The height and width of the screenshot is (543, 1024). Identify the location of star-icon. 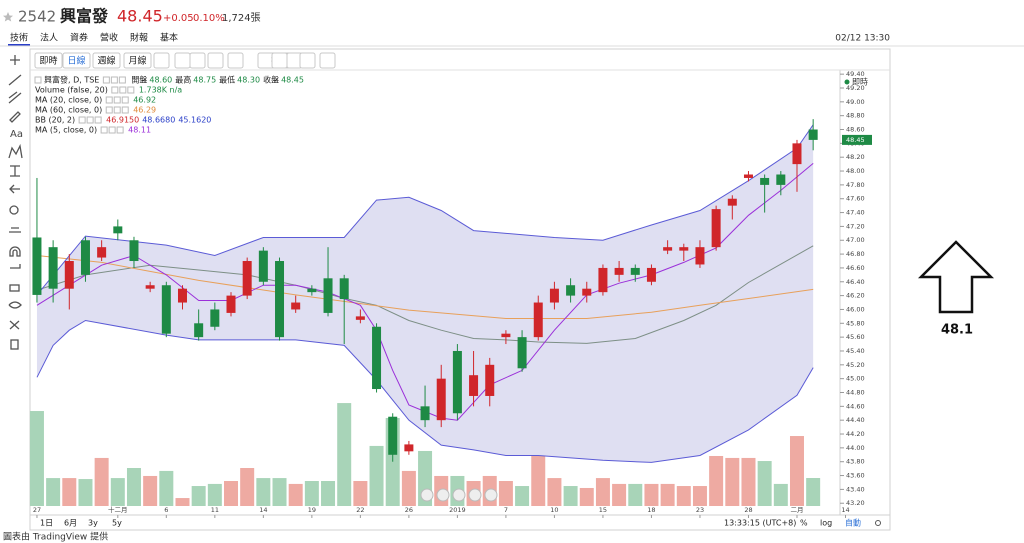
(8, 17).